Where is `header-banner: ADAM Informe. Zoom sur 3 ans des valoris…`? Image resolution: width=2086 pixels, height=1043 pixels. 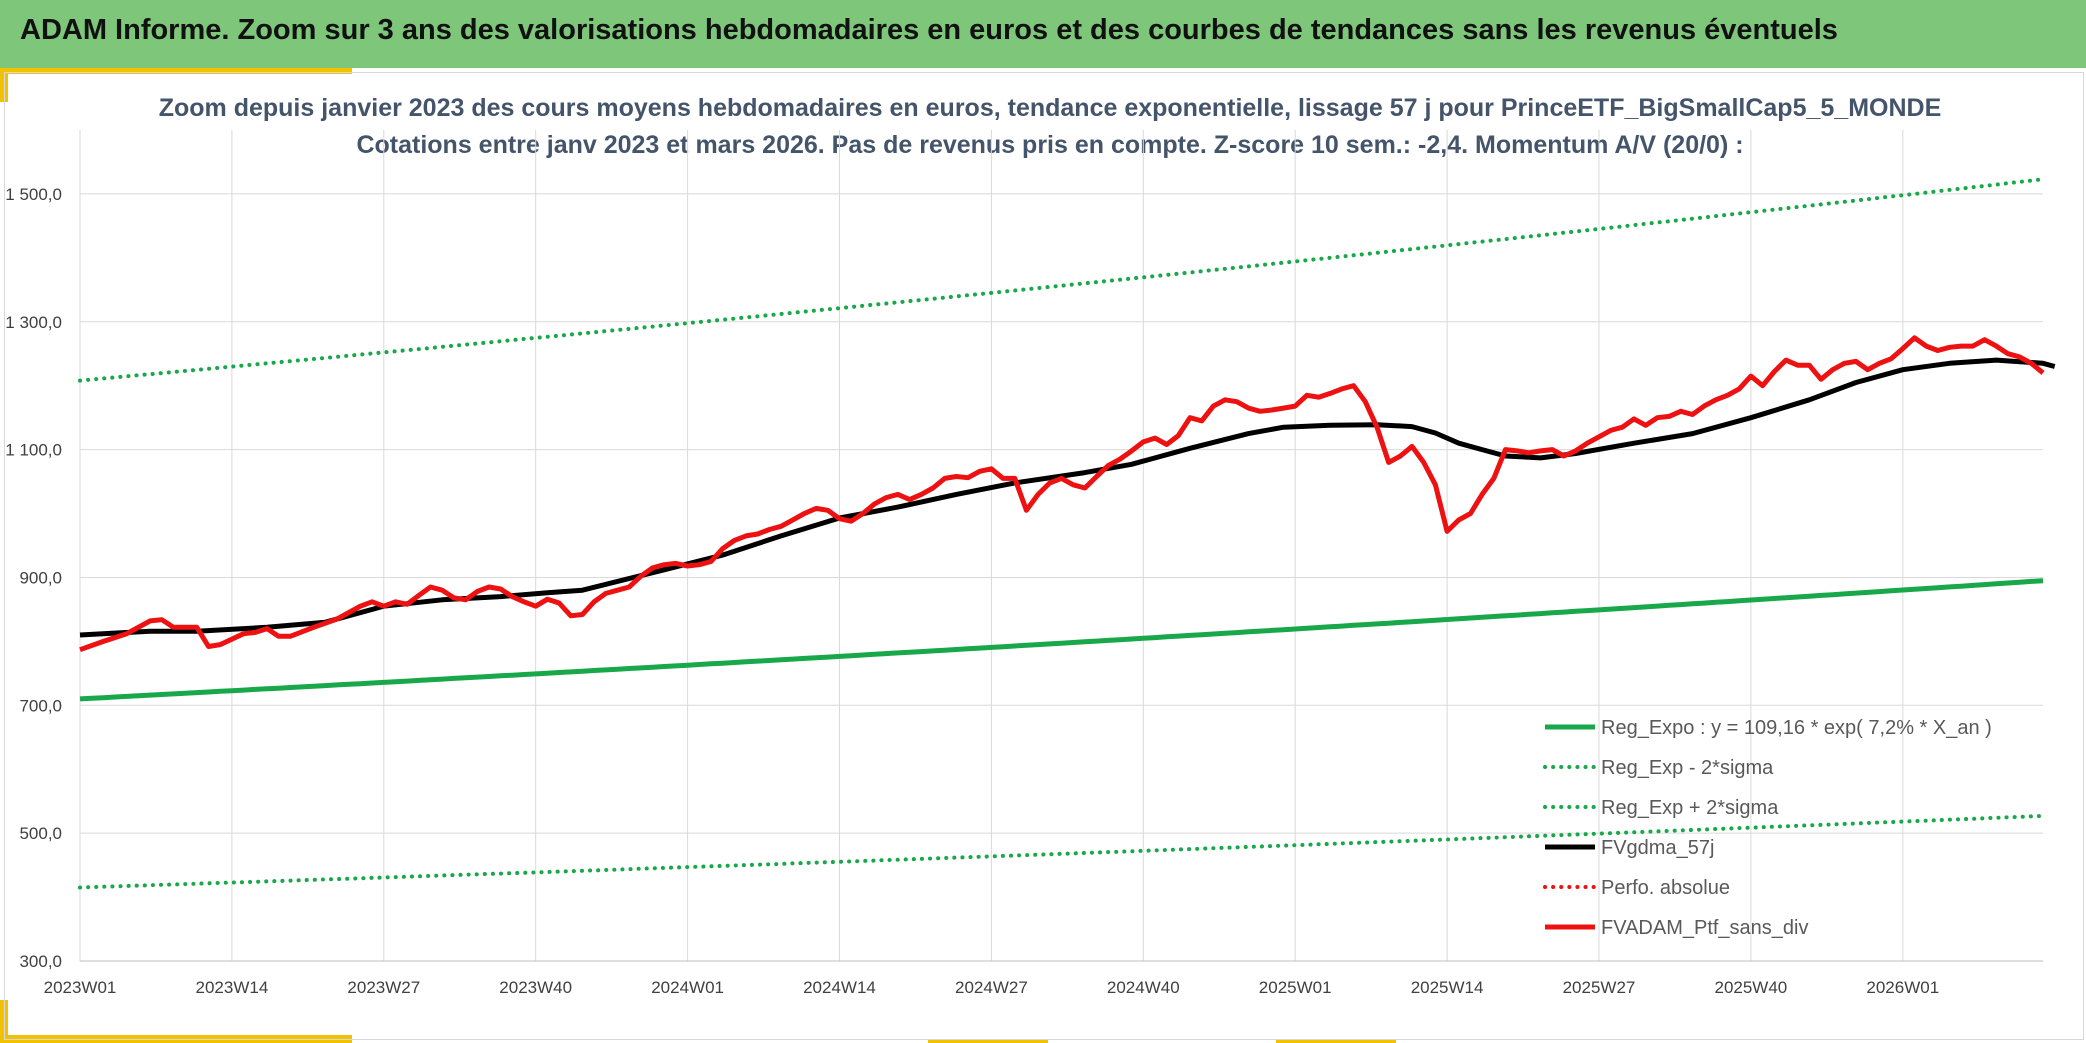
header-banner: ADAM Informe. Zoom sur 3 ans des valoris… is located at coordinates (1043, 34).